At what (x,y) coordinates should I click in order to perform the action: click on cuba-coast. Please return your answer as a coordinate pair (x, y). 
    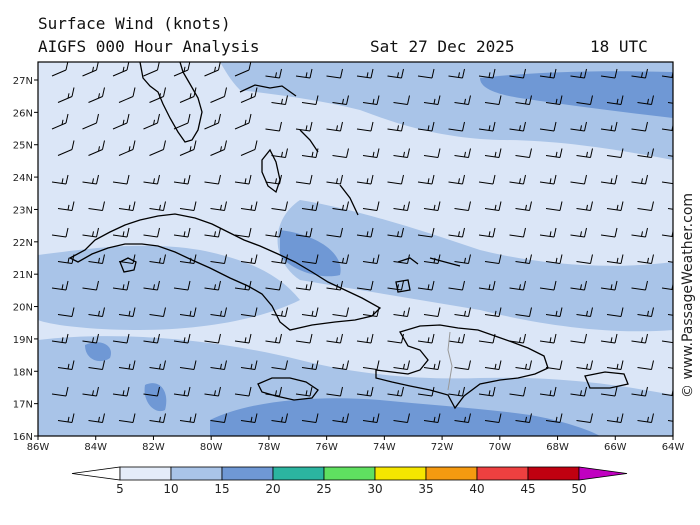
    Looking at the image, I should click on (225, 272).